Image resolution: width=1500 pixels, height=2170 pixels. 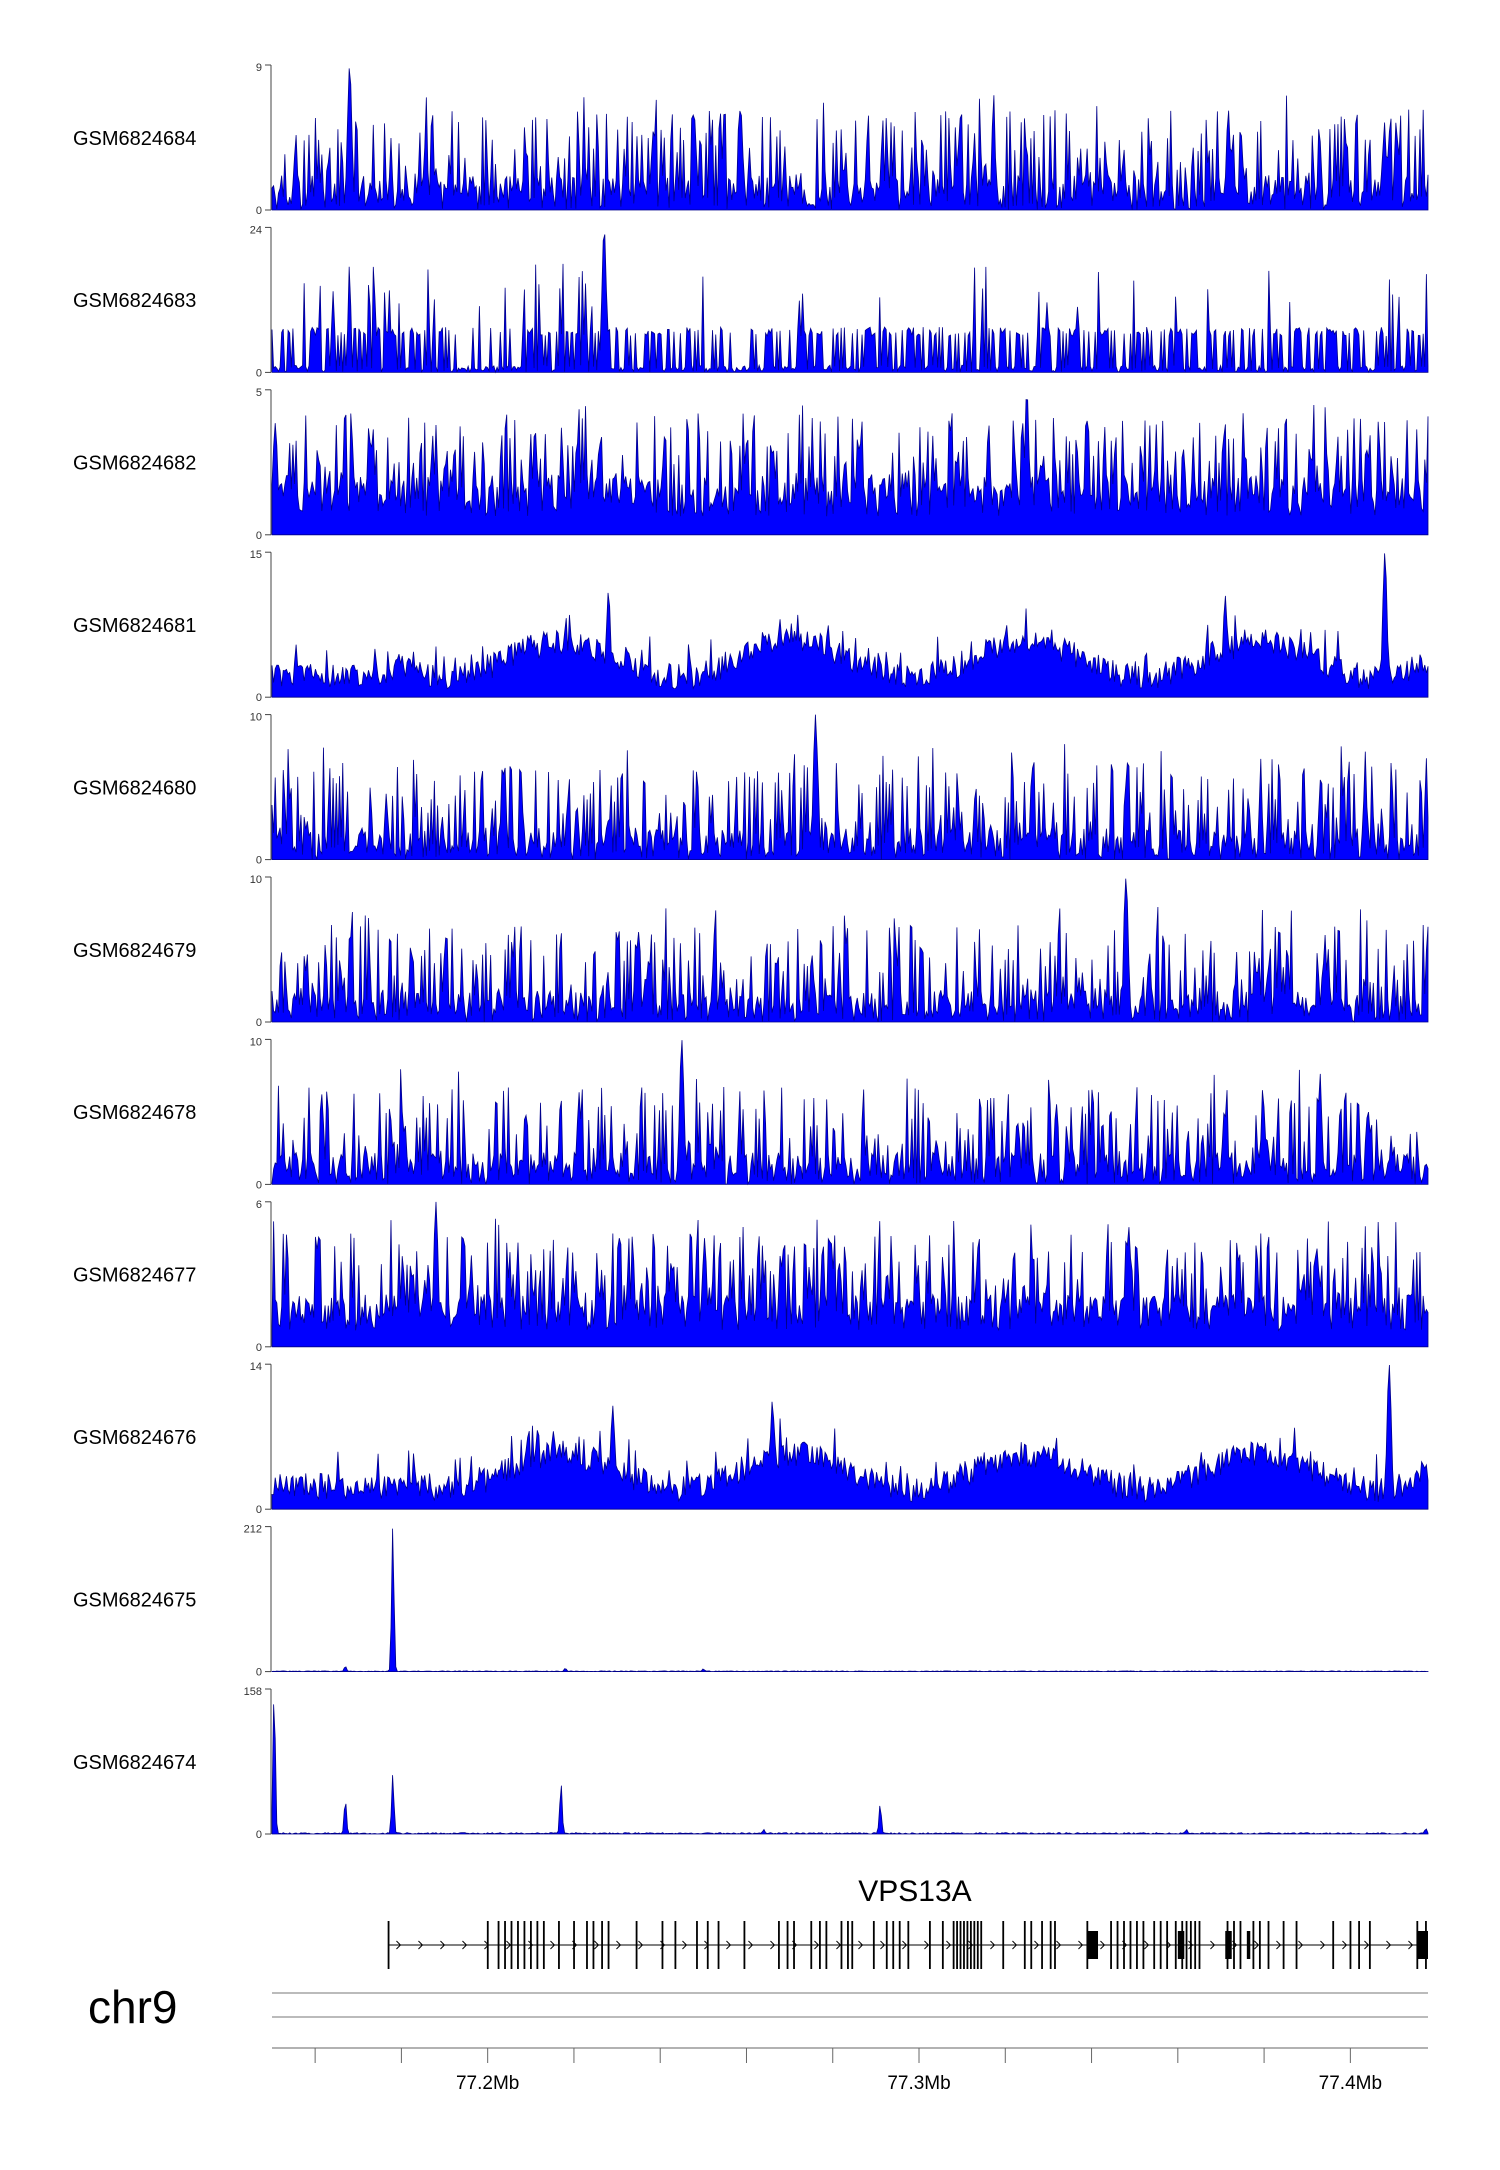 I want to click on signal-track: GSM6824682 5 0, so click(x=751, y=464).